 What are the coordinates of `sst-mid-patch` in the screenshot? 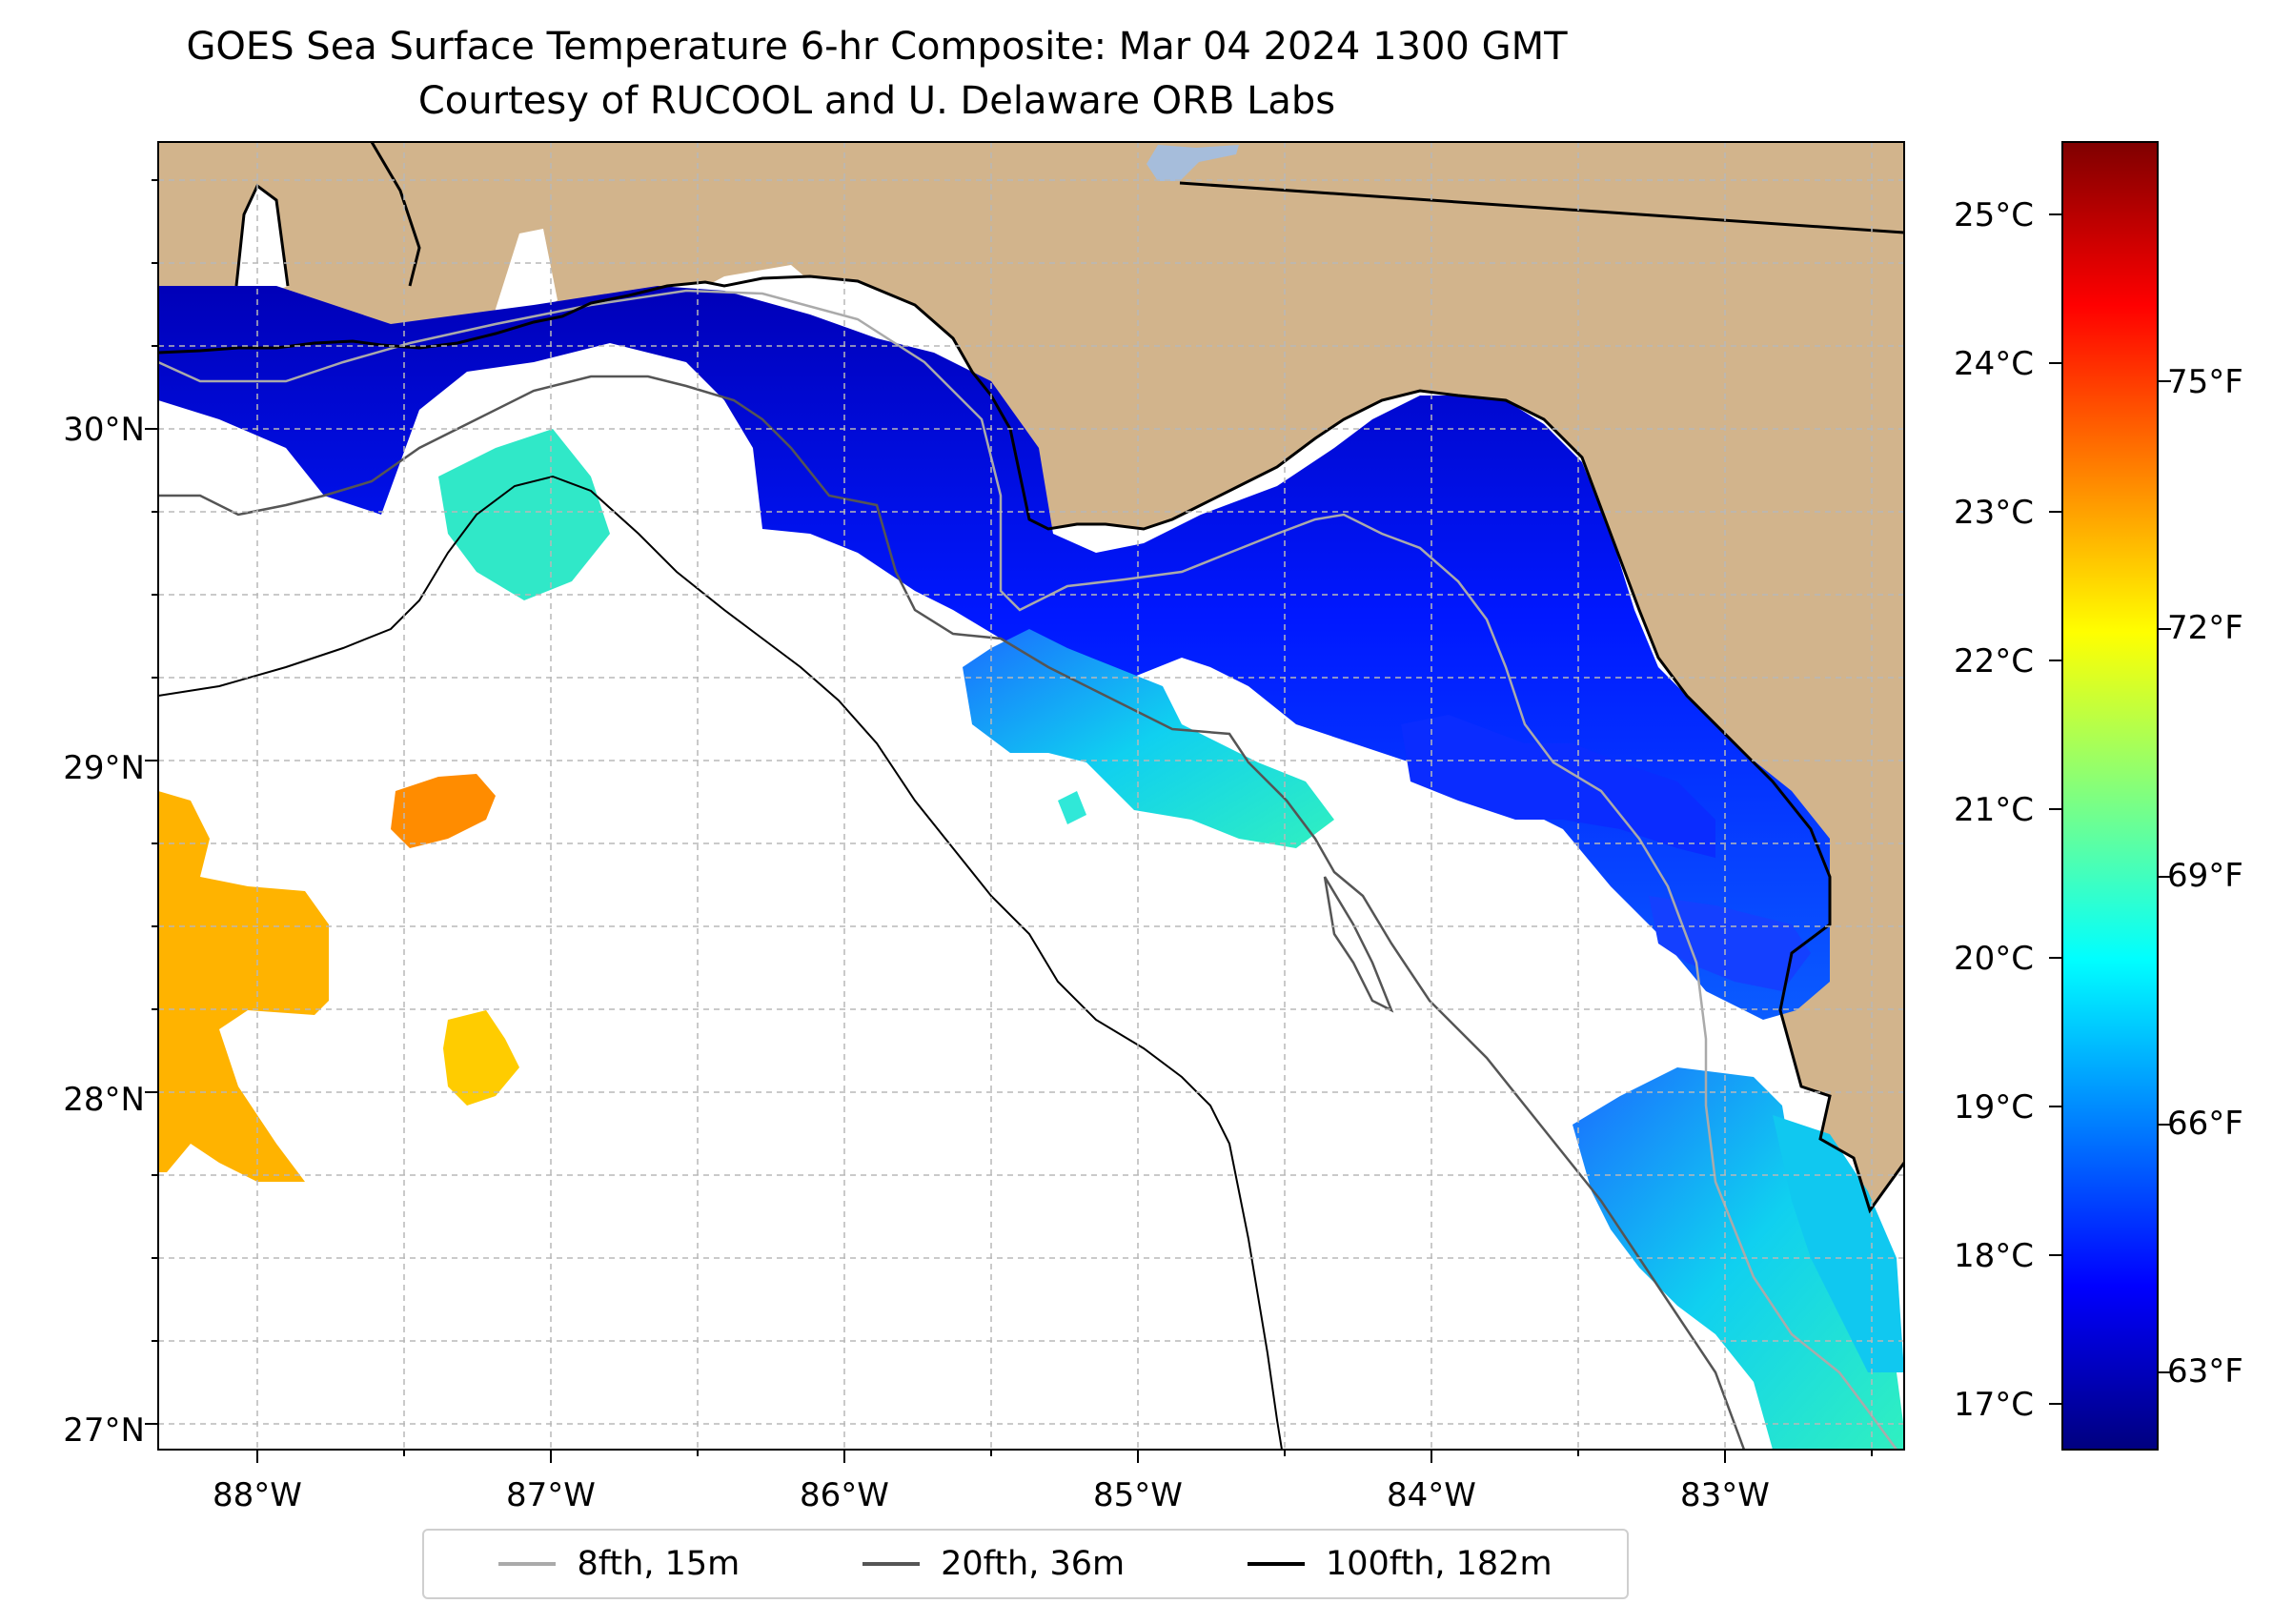 It's located at (524, 514).